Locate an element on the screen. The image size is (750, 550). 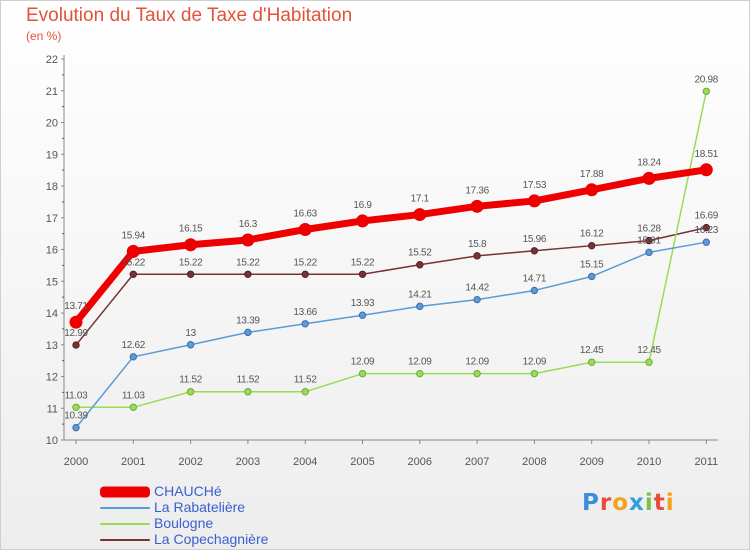
y-tick-label: 12 is located at coordinates (52, 378).